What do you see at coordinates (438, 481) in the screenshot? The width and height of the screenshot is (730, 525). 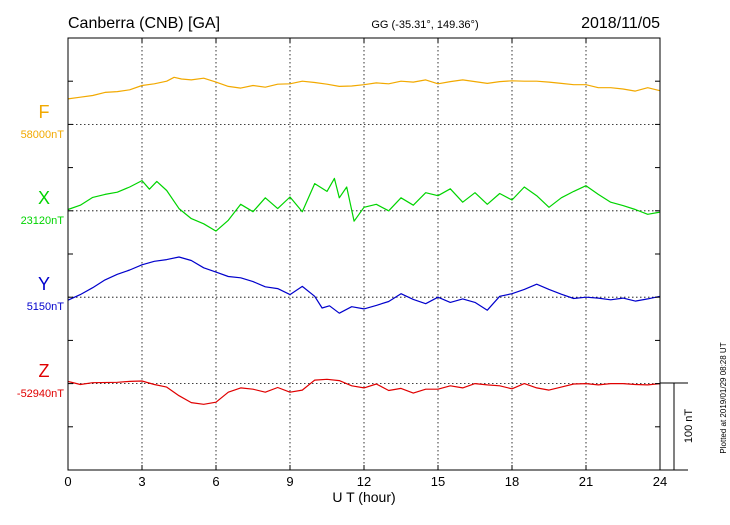 I see `x-tick-label: 15` at bounding box center [438, 481].